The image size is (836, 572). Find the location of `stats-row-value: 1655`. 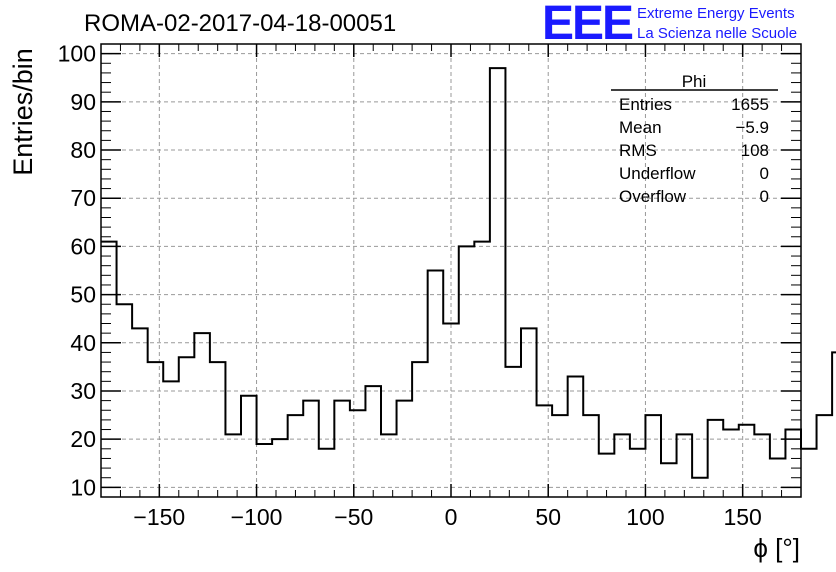

stats-row-value: 1655 is located at coordinates (750, 104).